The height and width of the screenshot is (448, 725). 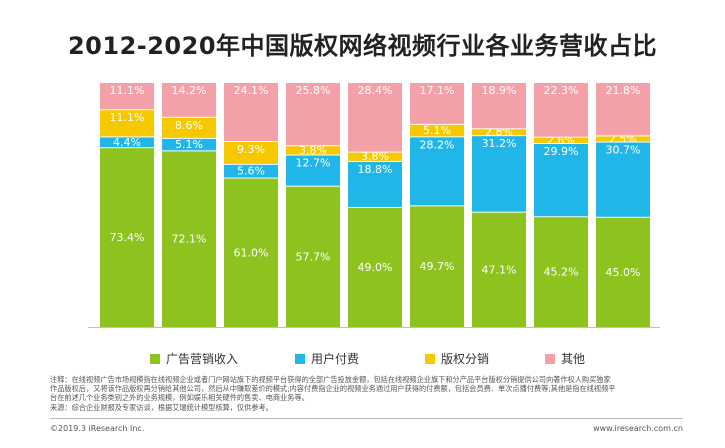 What do you see at coordinates (375, 90) in the screenshot?
I see `data-label: 28.4%` at bounding box center [375, 90].